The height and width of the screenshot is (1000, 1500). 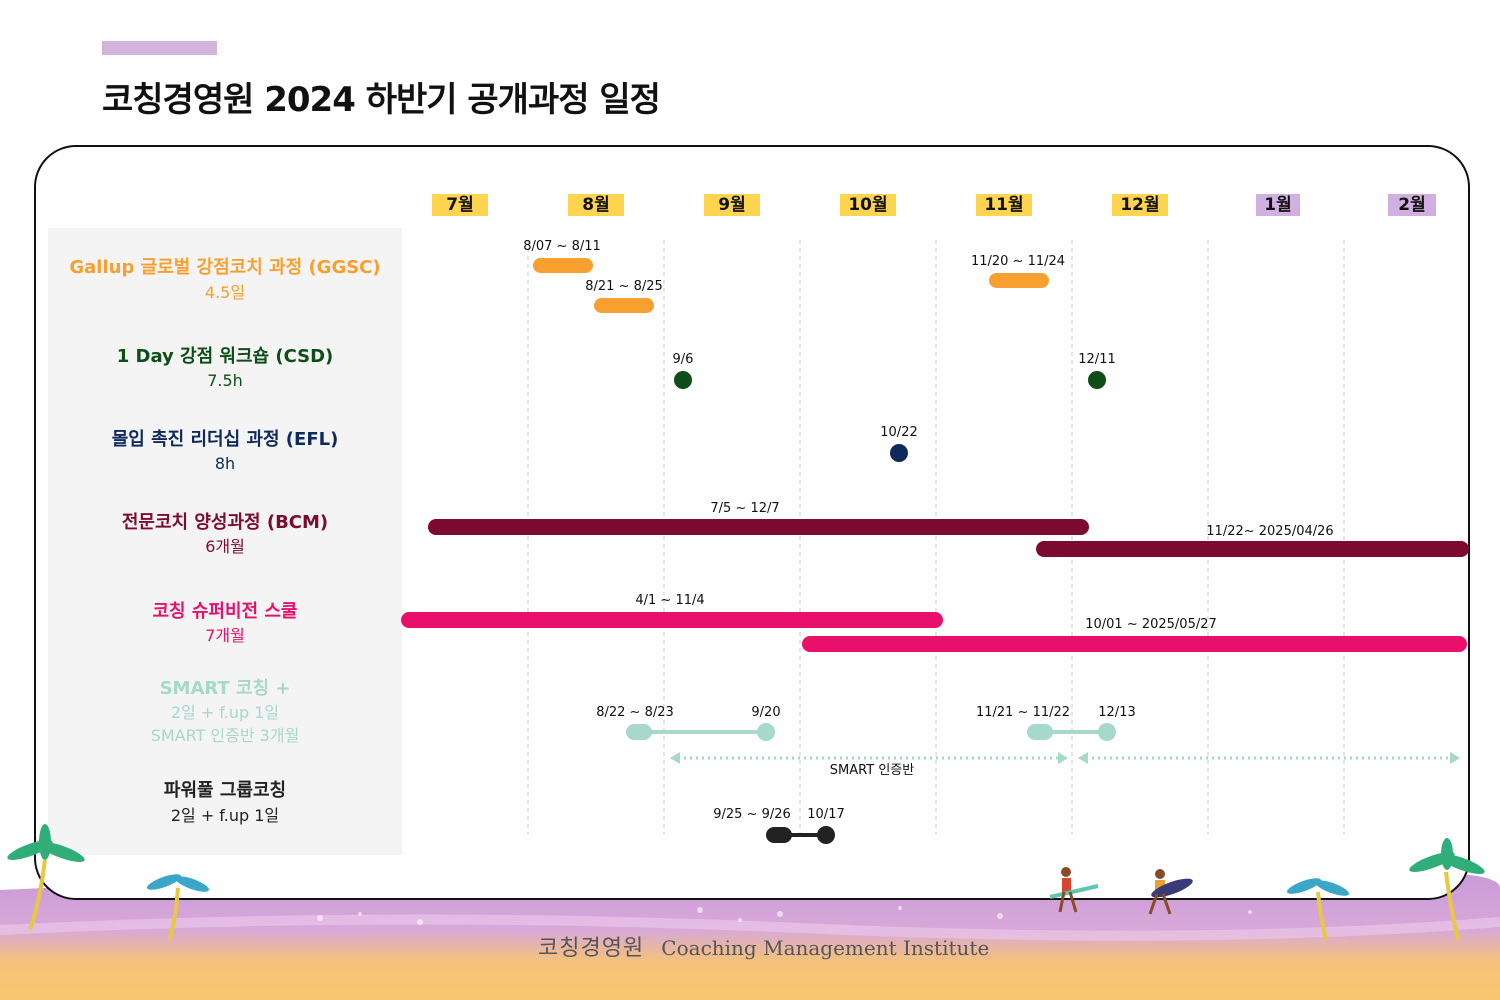 I want to click on course-duration-smart-cert: SMART 인증반 3개월, so click(x=225, y=735).